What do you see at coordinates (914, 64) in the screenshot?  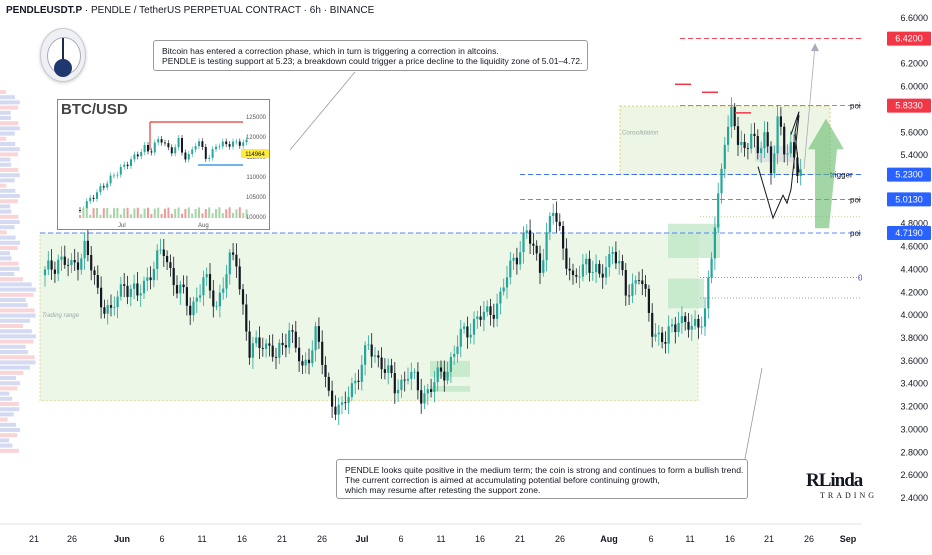 I see `y-tick-label: 6.2000` at bounding box center [914, 64].